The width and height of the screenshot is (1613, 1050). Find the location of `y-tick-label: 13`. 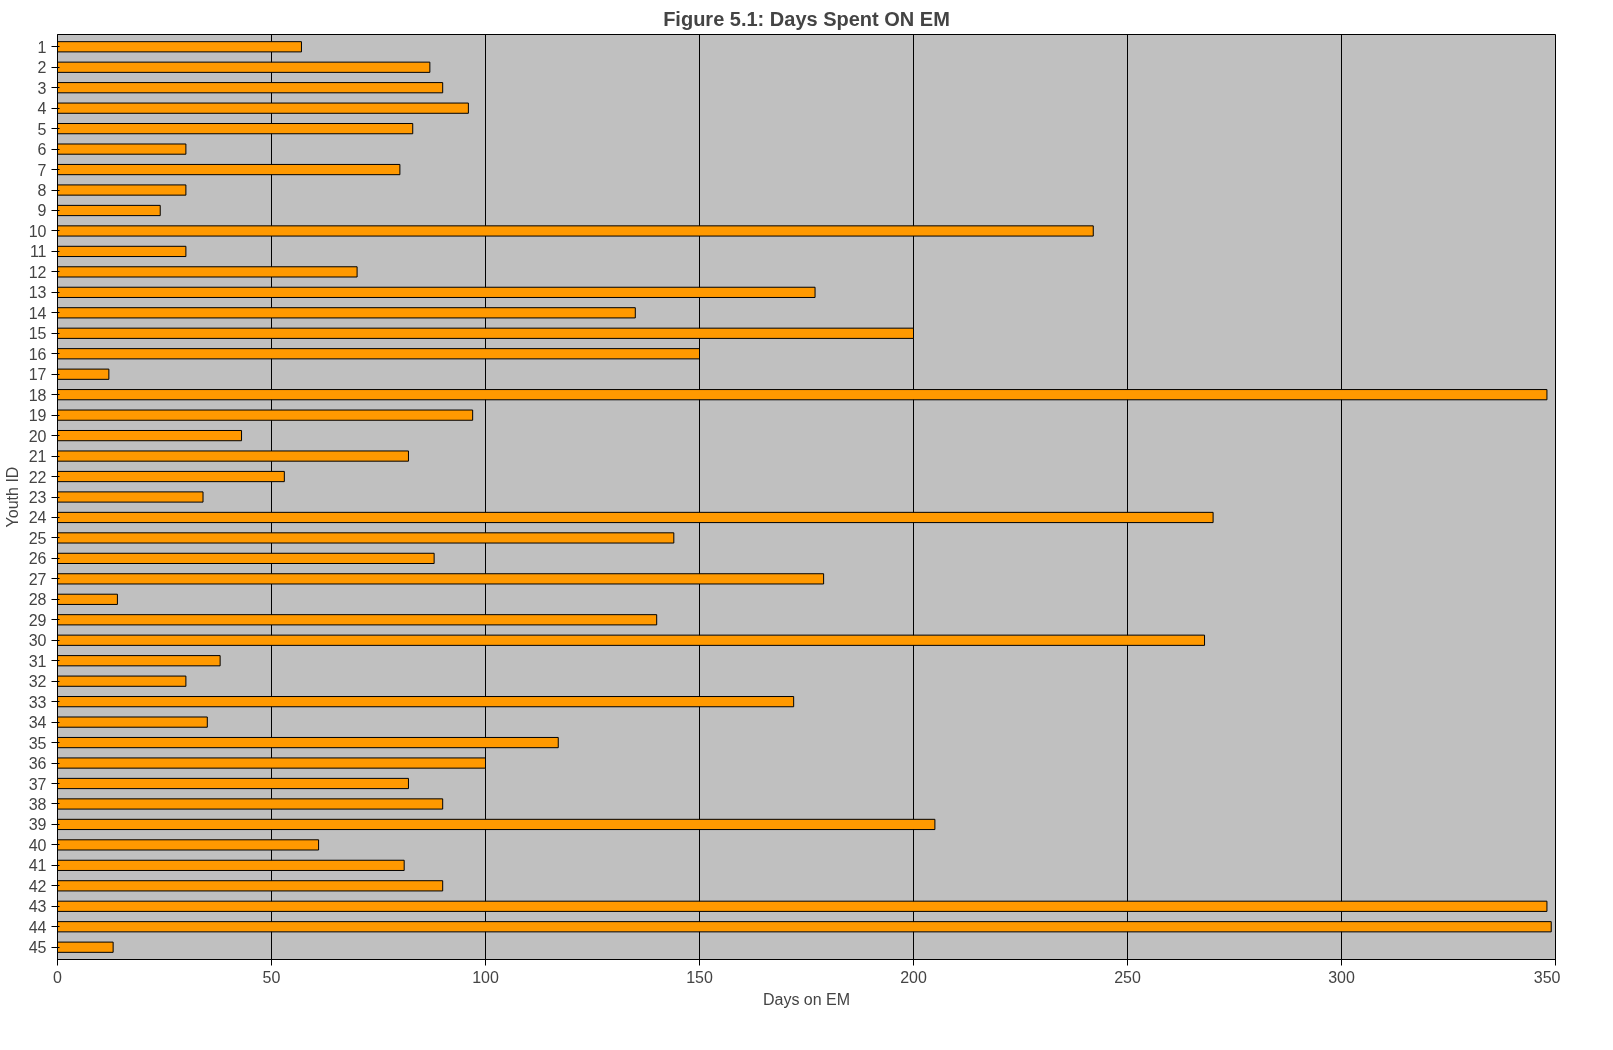

y-tick-label: 13 is located at coordinates (37, 293).